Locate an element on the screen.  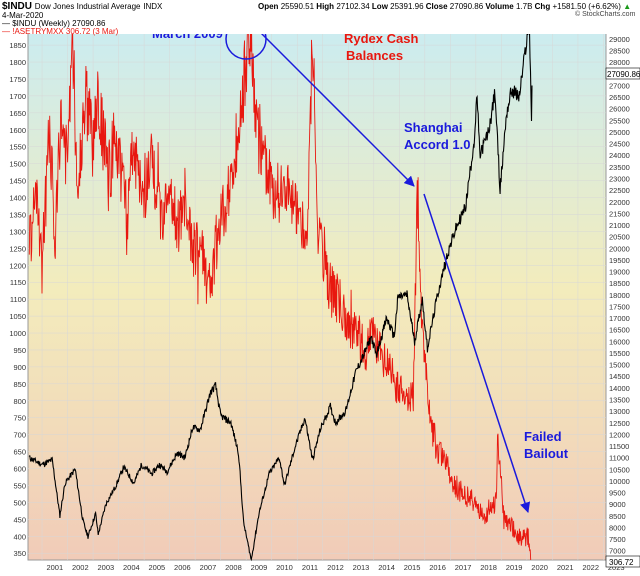
right-tick-label: 11500 is located at coordinates (619, 446).